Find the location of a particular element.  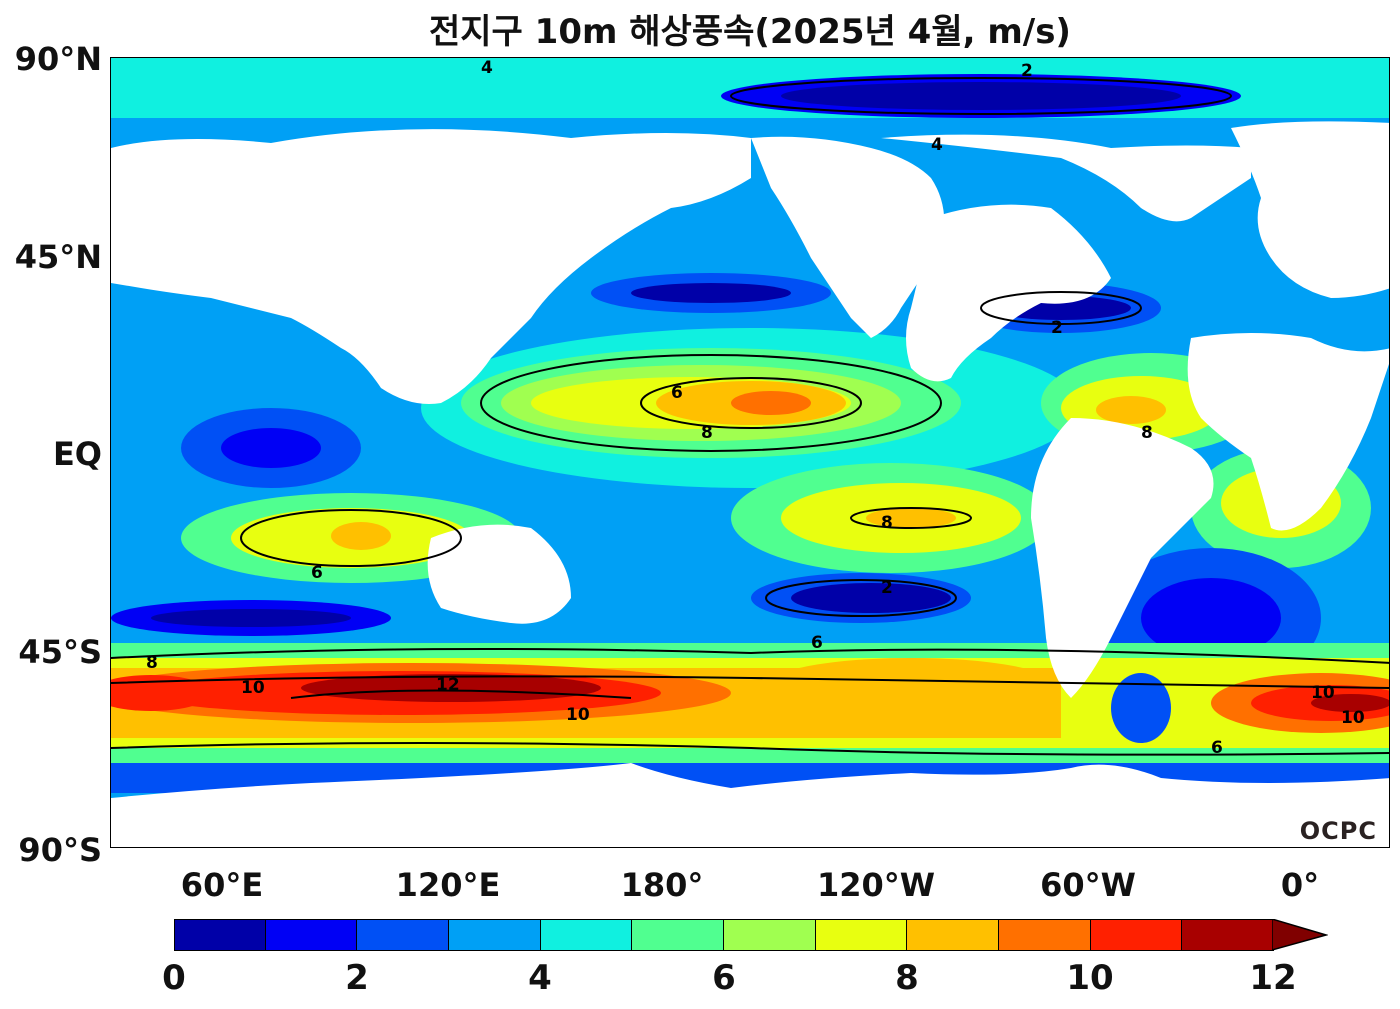

contour-label-4b: 4 is located at coordinates (937, 145).